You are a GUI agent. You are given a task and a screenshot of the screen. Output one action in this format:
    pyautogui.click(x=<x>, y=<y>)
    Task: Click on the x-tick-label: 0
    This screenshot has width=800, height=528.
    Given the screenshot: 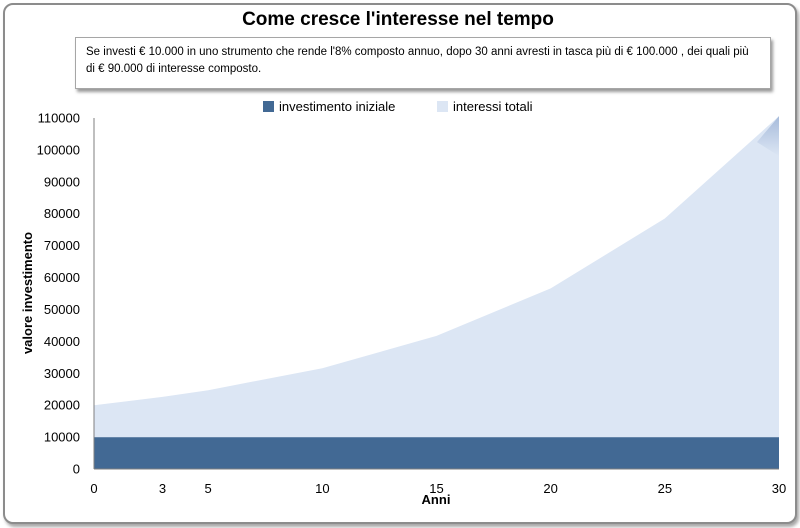 What is the action you would take?
    pyautogui.click(x=93, y=488)
    